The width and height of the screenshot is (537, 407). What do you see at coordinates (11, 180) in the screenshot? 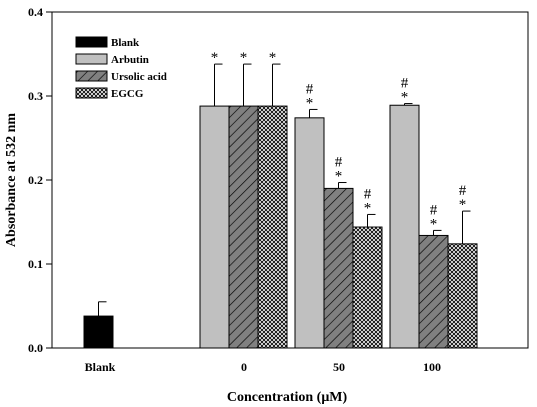
I see `y-axis-title: Absorbance at 532 nm` at bounding box center [11, 180].